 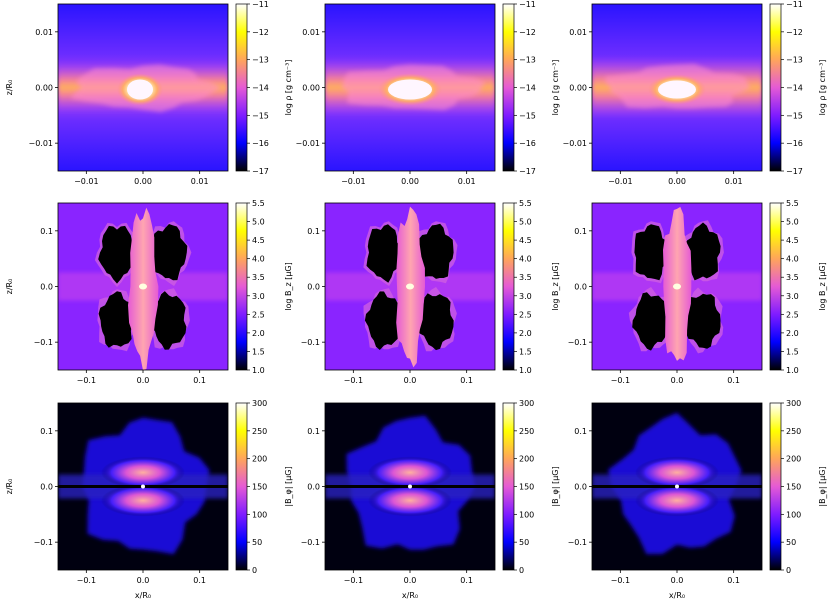 What do you see at coordinates (525, 370) in the screenshot?
I see `colorbar-tick-label: 1.0` at bounding box center [525, 370].